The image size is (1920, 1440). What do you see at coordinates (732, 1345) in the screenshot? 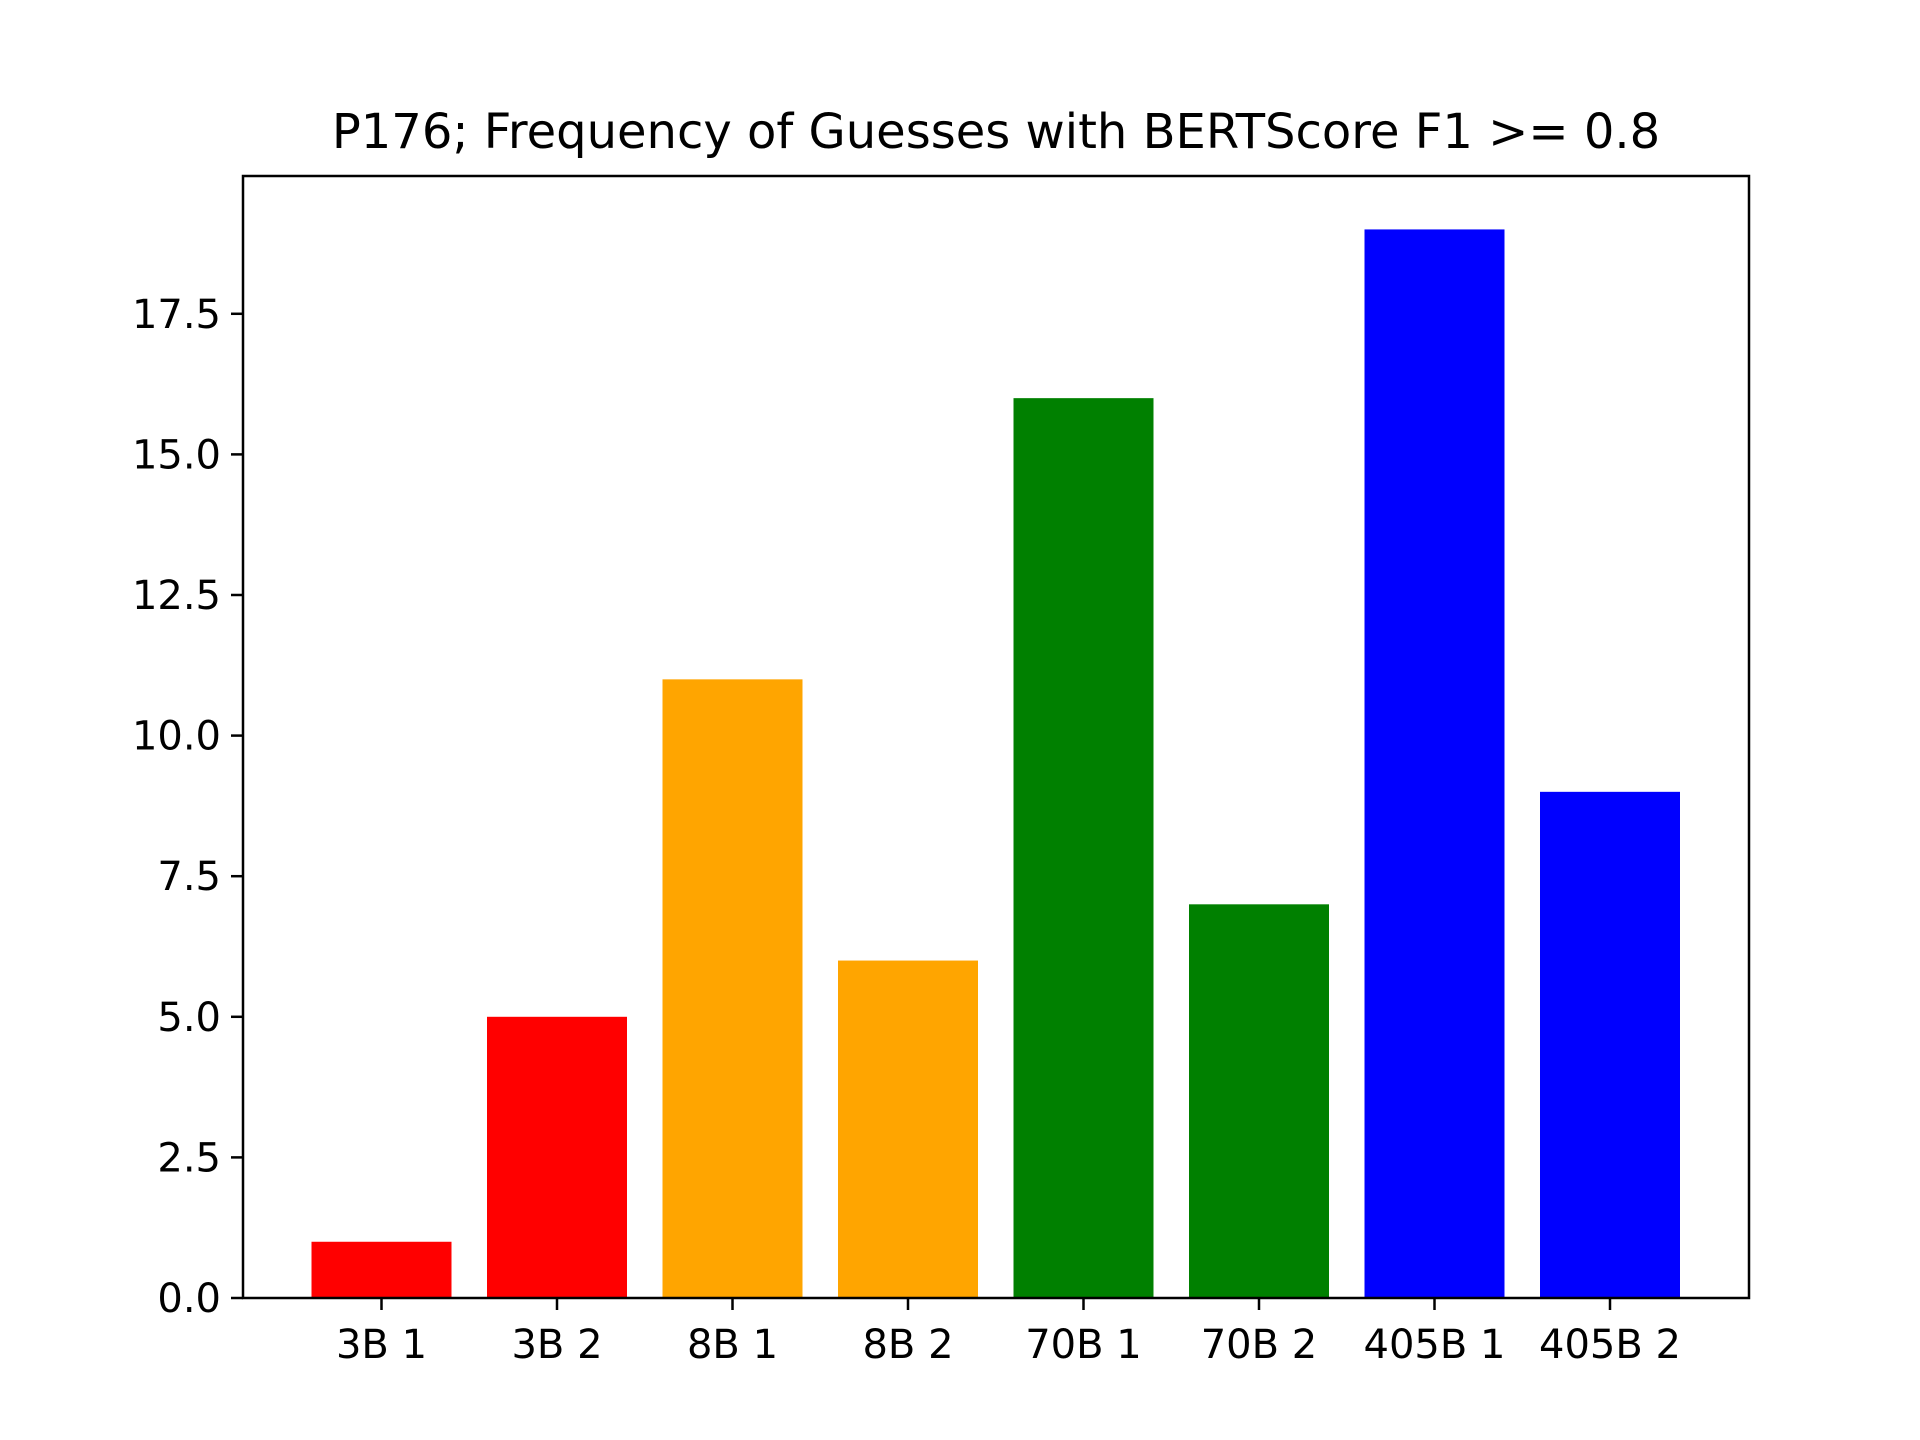
I see `x-tick-label: 8B 1` at bounding box center [732, 1345].